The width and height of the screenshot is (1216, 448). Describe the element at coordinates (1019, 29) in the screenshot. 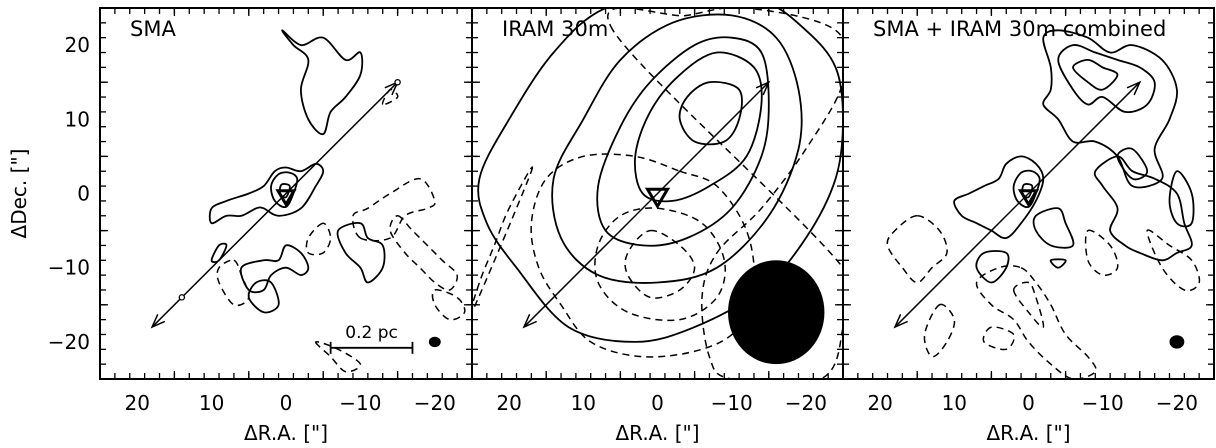

I see `panel-title: SMA + IRAM 30m combined` at that location.